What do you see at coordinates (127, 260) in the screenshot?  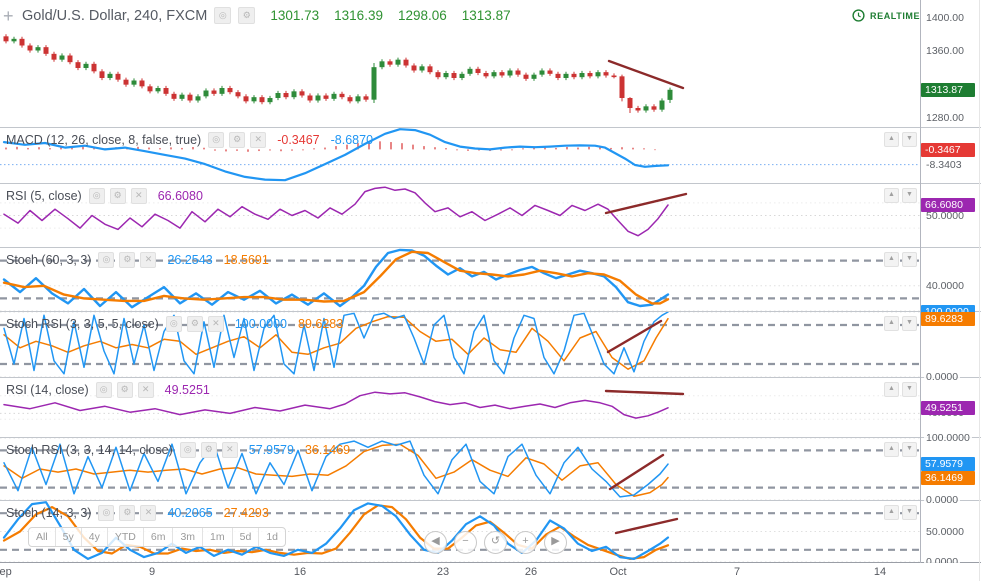 I see `stoch60-gear-icon: ⚙` at bounding box center [127, 260].